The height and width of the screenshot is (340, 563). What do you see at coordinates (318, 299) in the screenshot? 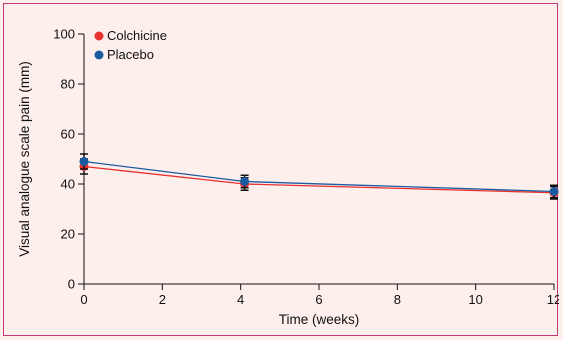
I see `x-tick-label: 6` at bounding box center [318, 299].